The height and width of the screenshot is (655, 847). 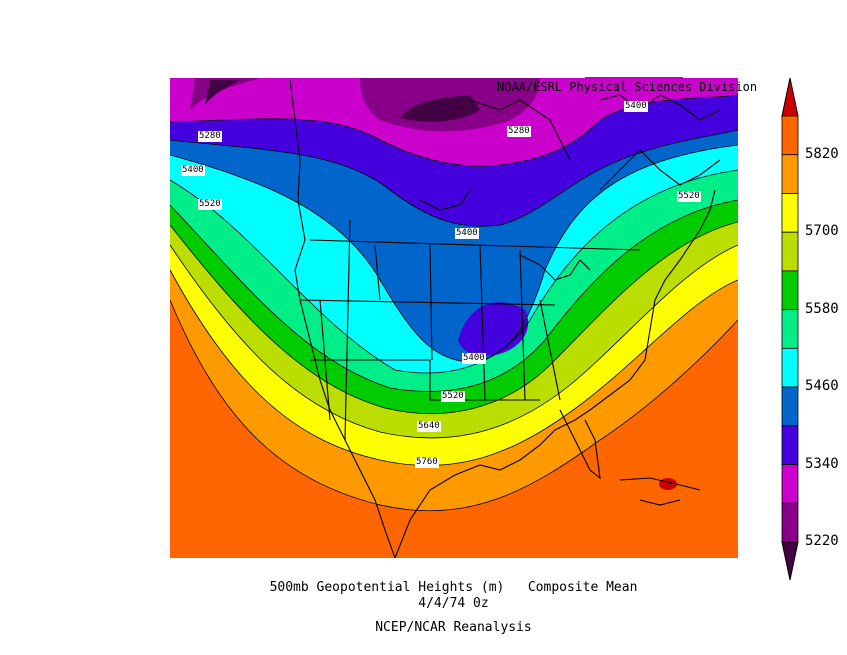 What do you see at coordinates (790, 97) in the screenshot?
I see `colorbar-top-arrow` at bounding box center [790, 97].